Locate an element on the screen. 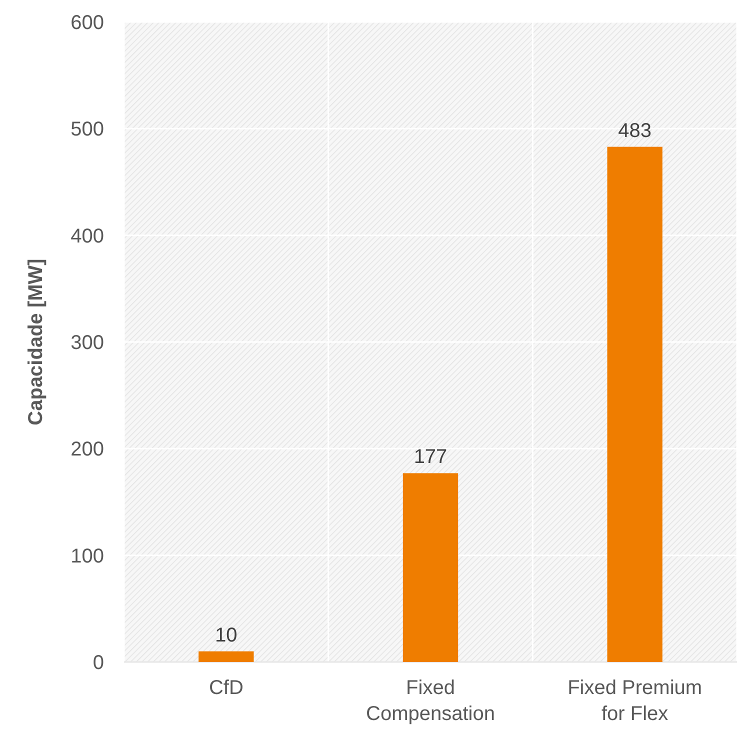 Image resolution: width=738 pixels, height=742 pixels. y-tick-label: 500 is located at coordinates (87, 129).